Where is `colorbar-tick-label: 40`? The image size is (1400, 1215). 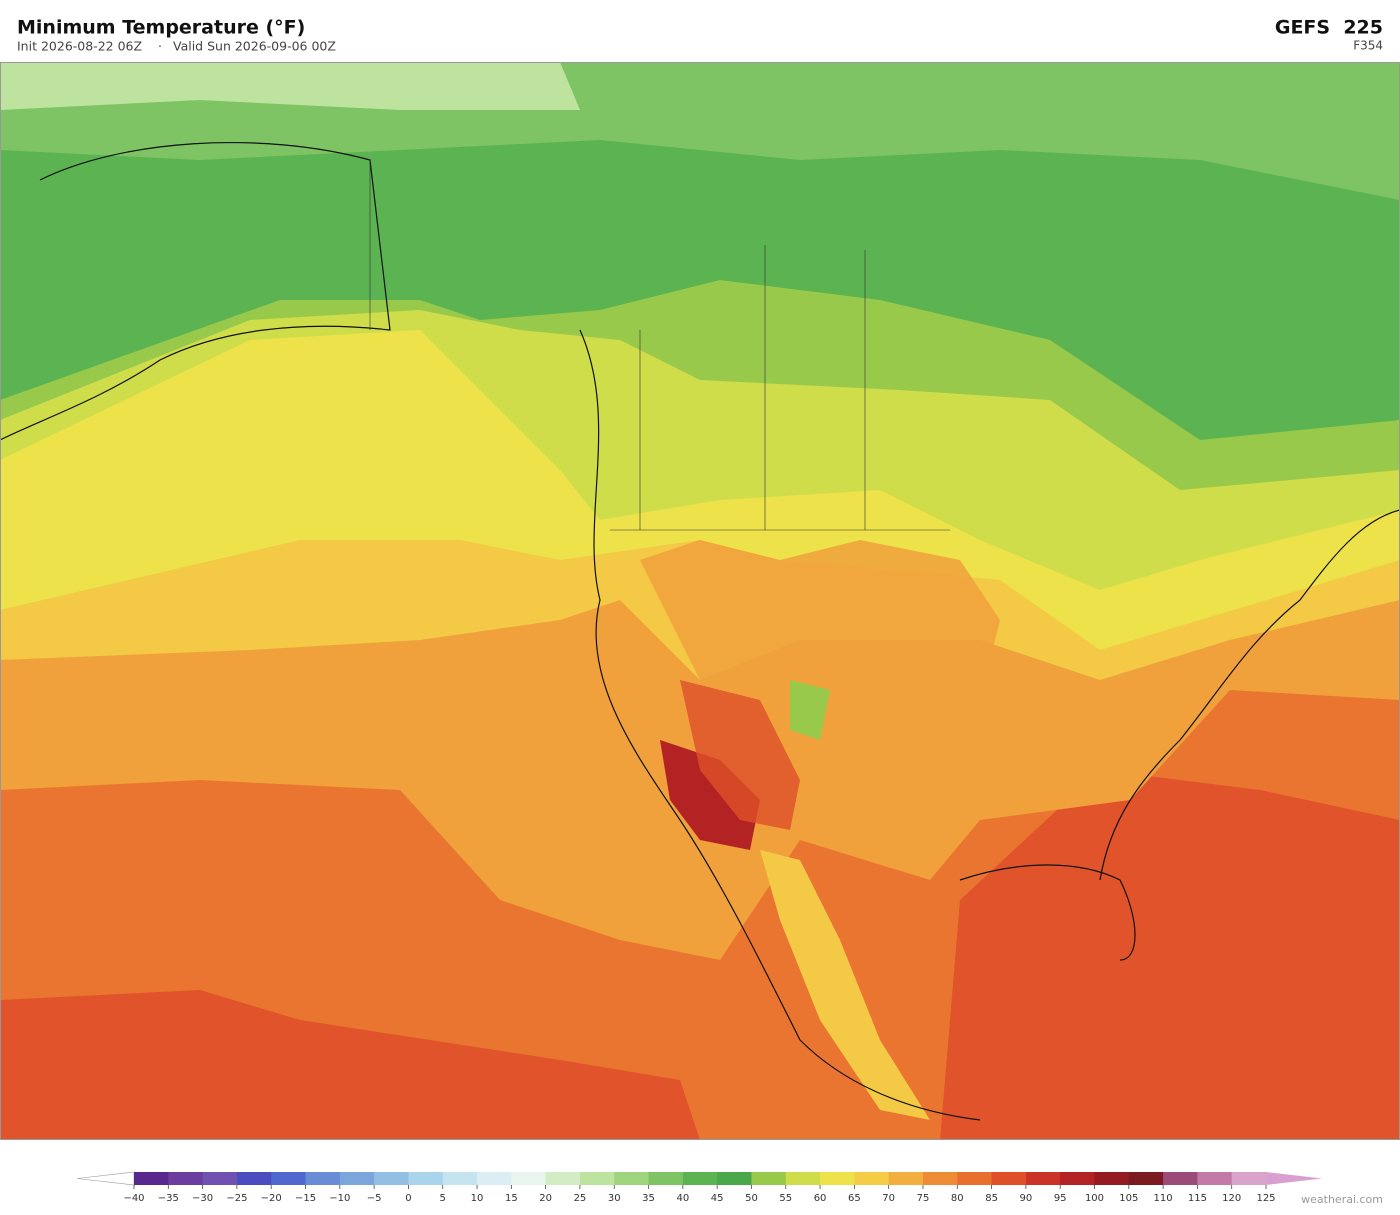
colorbar-tick-label: 40 is located at coordinates (682, 1198).